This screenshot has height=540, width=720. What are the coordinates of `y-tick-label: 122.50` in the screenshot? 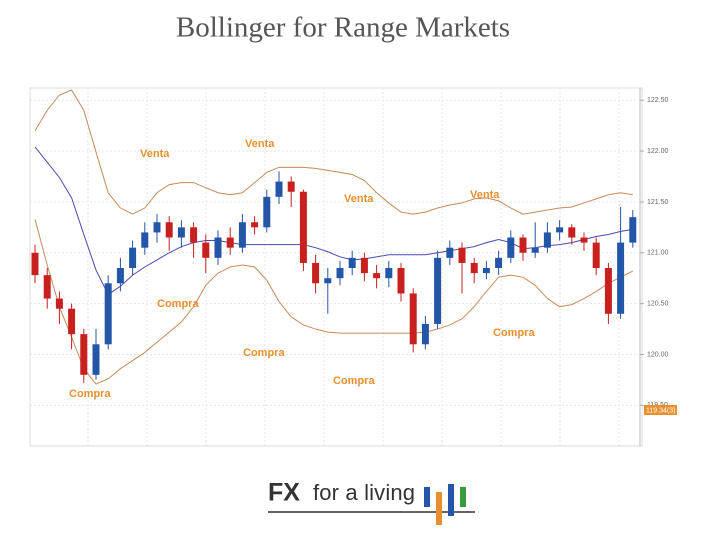 It's located at (658, 100).